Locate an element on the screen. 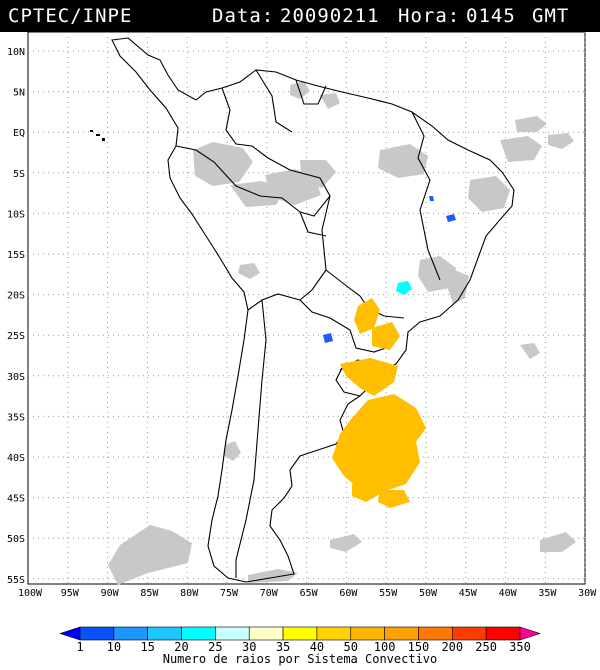 Image resolution: width=600 pixels, height=670 pixels. colorbar-tick-label: 50 is located at coordinates (350, 647).